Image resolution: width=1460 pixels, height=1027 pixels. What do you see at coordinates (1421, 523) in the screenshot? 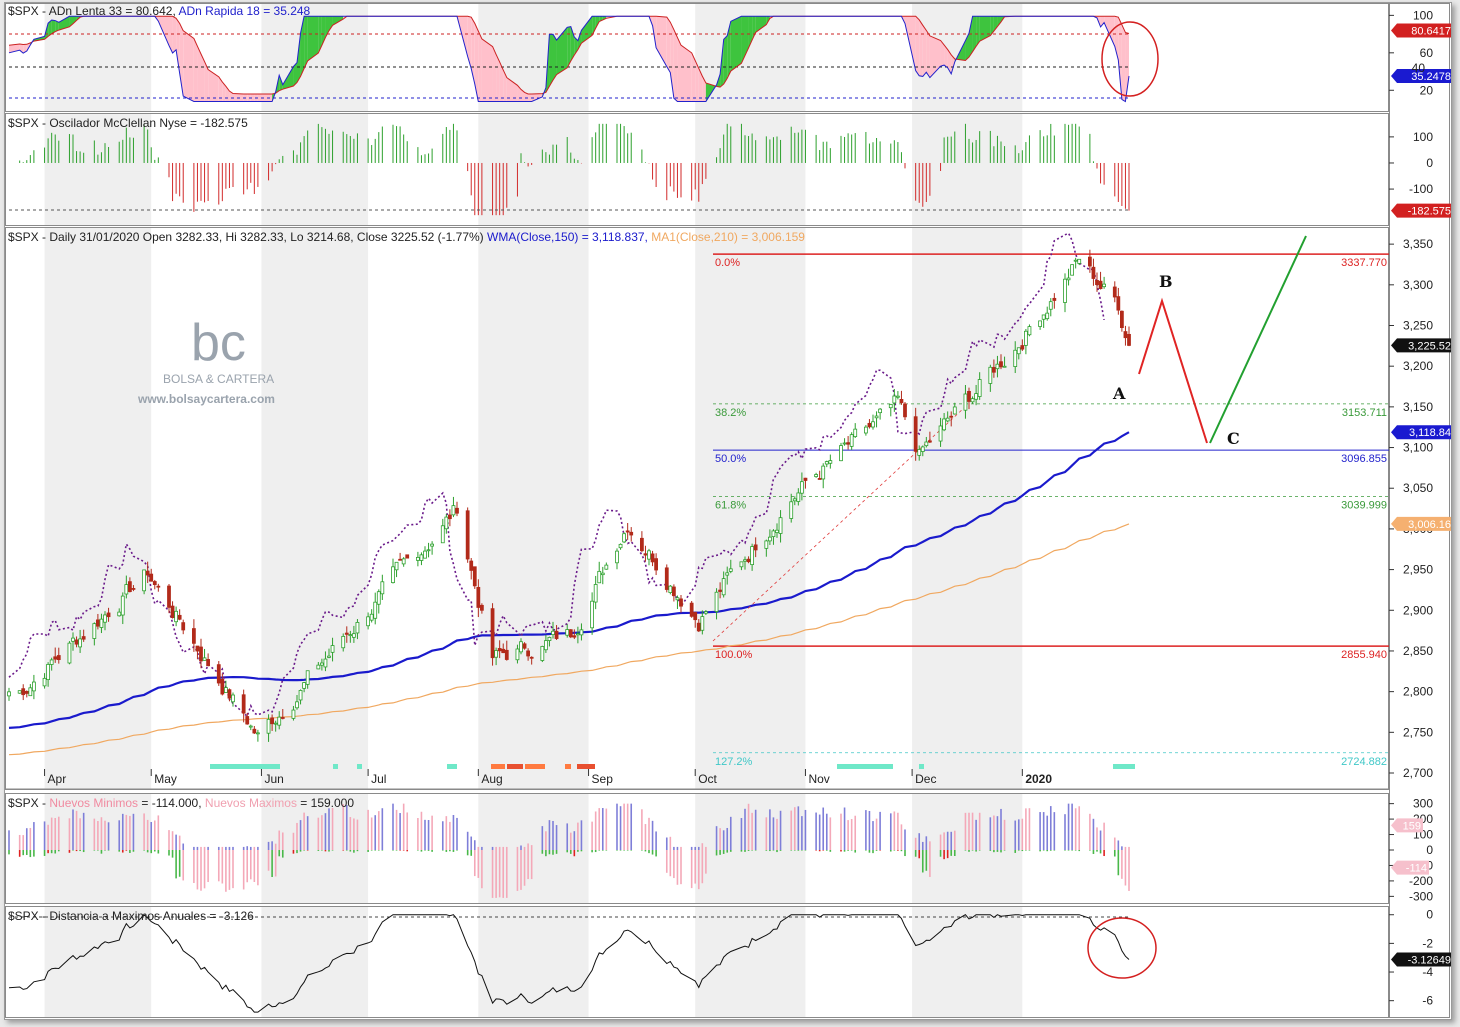
I see `ma-badge` at bounding box center [1421, 523].